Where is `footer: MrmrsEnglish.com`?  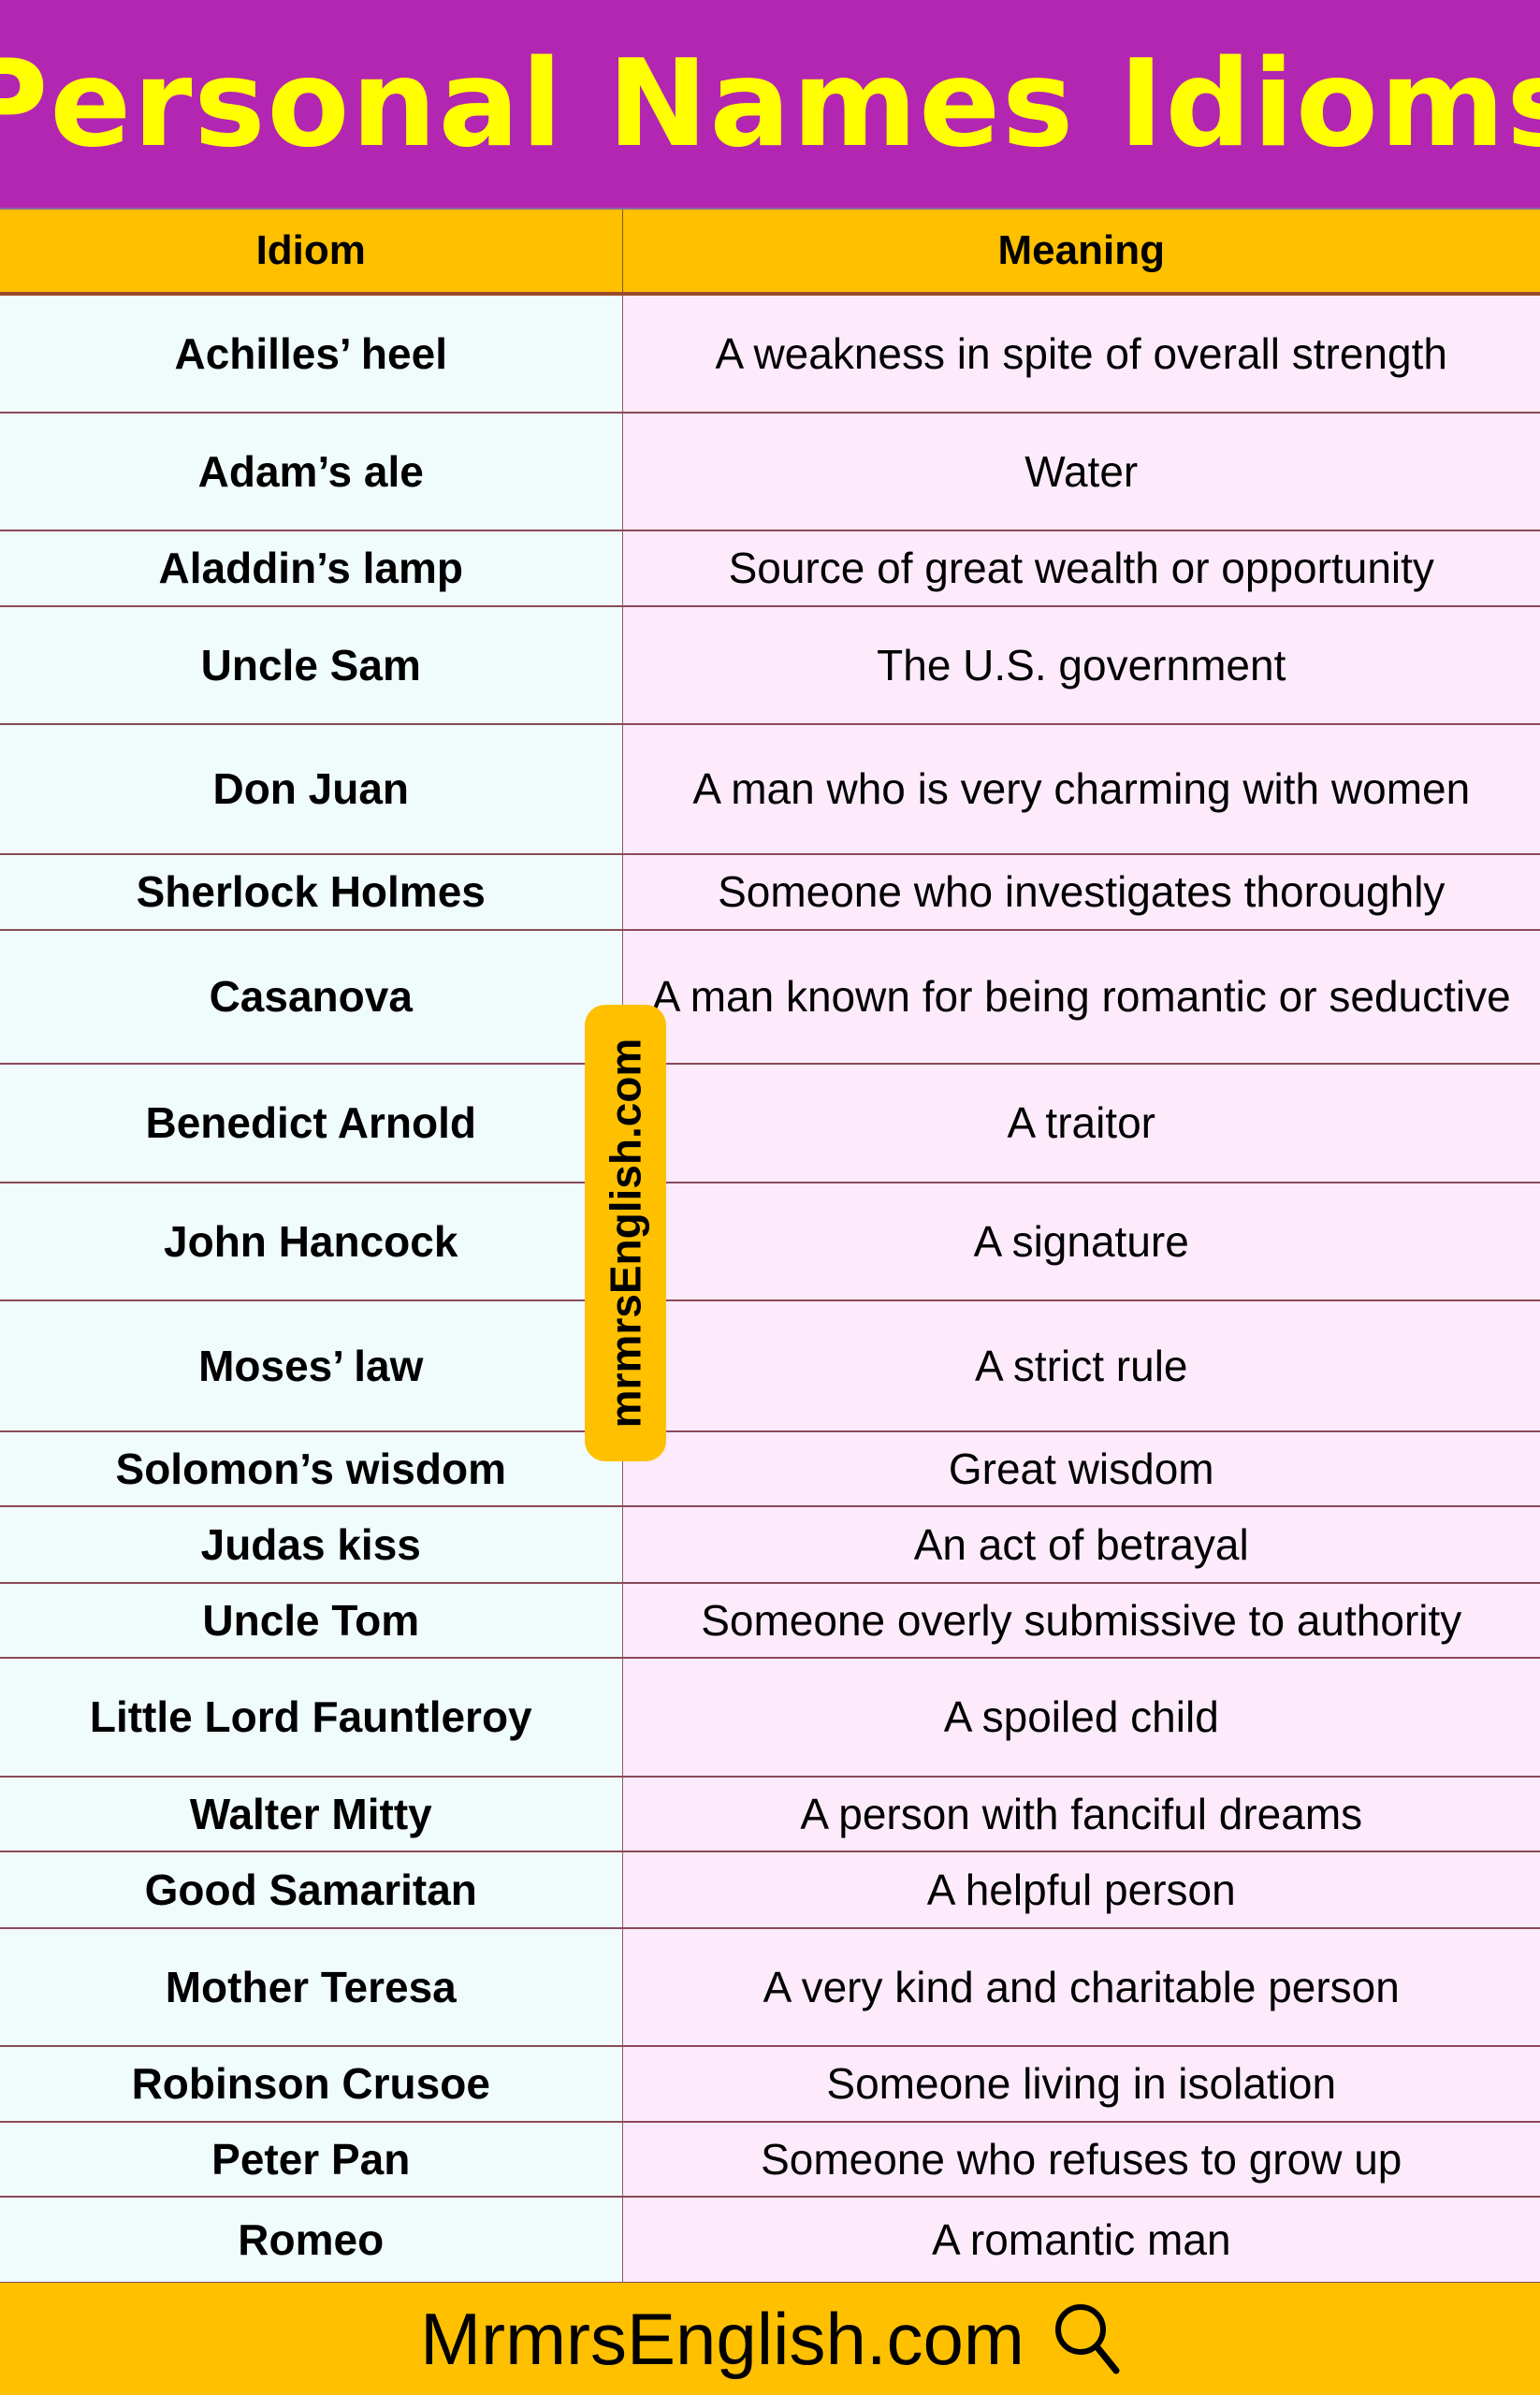 footer: MrmrsEnglish.com is located at coordinates (770, 2339).